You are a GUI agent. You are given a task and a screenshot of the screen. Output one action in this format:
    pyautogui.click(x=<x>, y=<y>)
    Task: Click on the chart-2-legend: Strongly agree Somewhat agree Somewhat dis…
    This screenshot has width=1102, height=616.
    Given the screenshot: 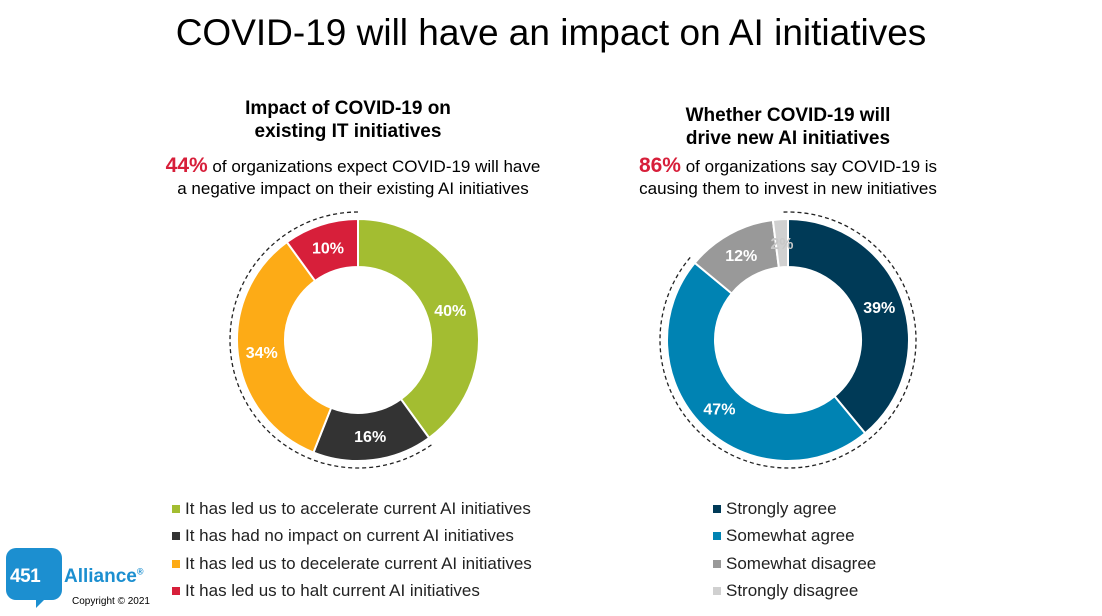 What is the action you would take?
    pyautogui.click(x=794, y=550)
    